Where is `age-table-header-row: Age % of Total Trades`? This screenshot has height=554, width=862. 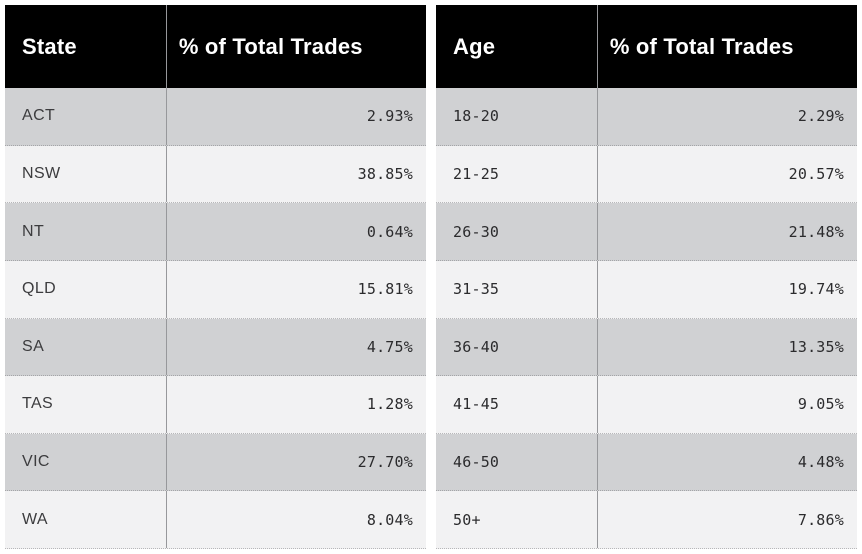
age-table-header-row: Age % of Total Trades is located at coordinates (646, 46).